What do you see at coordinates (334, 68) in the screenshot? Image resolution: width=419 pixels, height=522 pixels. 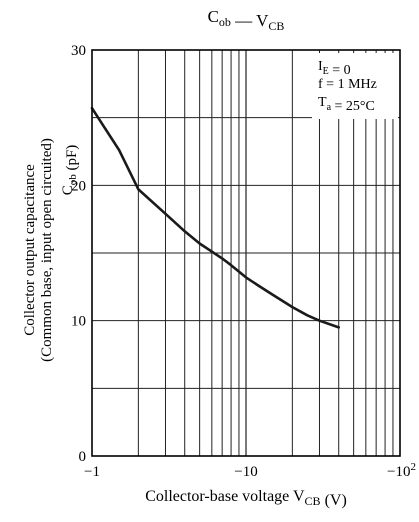 I see `condition-line: IE = 0` at bounding box center [334, 68].